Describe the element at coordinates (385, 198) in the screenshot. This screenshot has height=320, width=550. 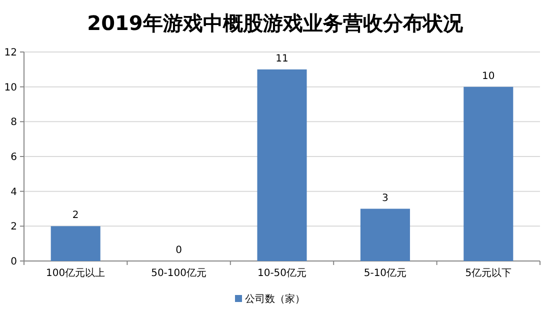
I see `data-label: 3` at that location.